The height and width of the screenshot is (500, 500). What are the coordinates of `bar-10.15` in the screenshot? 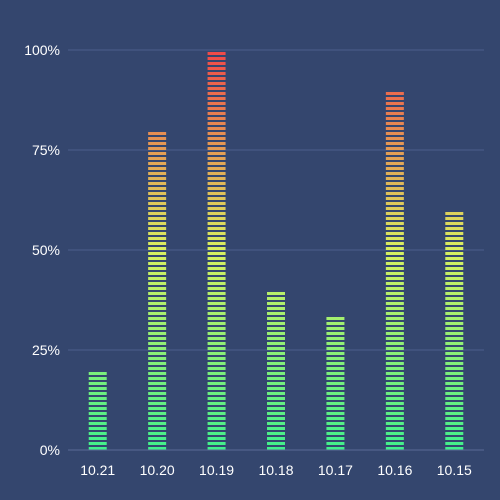 It's located at (454, 331).